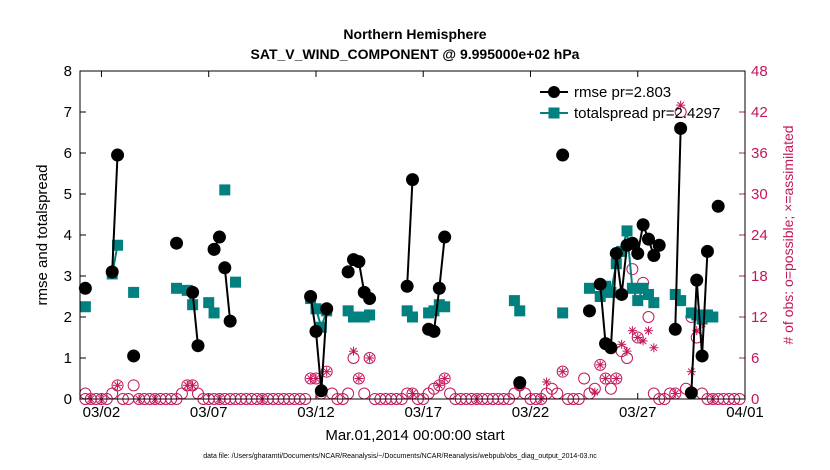 The width and height of the screenshot is (830, 470). Describe the element at coordinates (68, 399) in the screenshot. I see `y-tick-label: 0` at that location.